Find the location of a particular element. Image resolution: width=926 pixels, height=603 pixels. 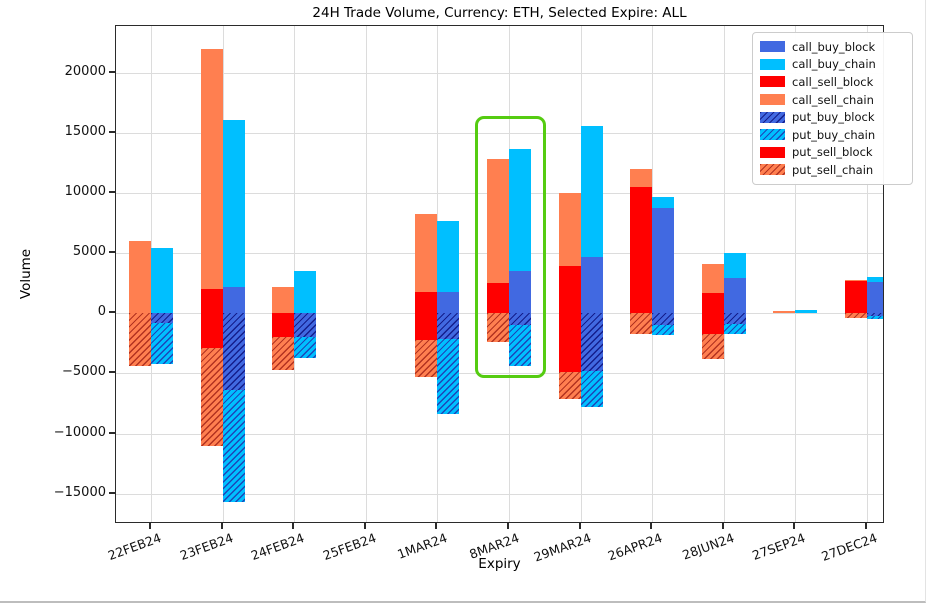

legend-swatch-call_buy_block is located at coordinates (772, 47).